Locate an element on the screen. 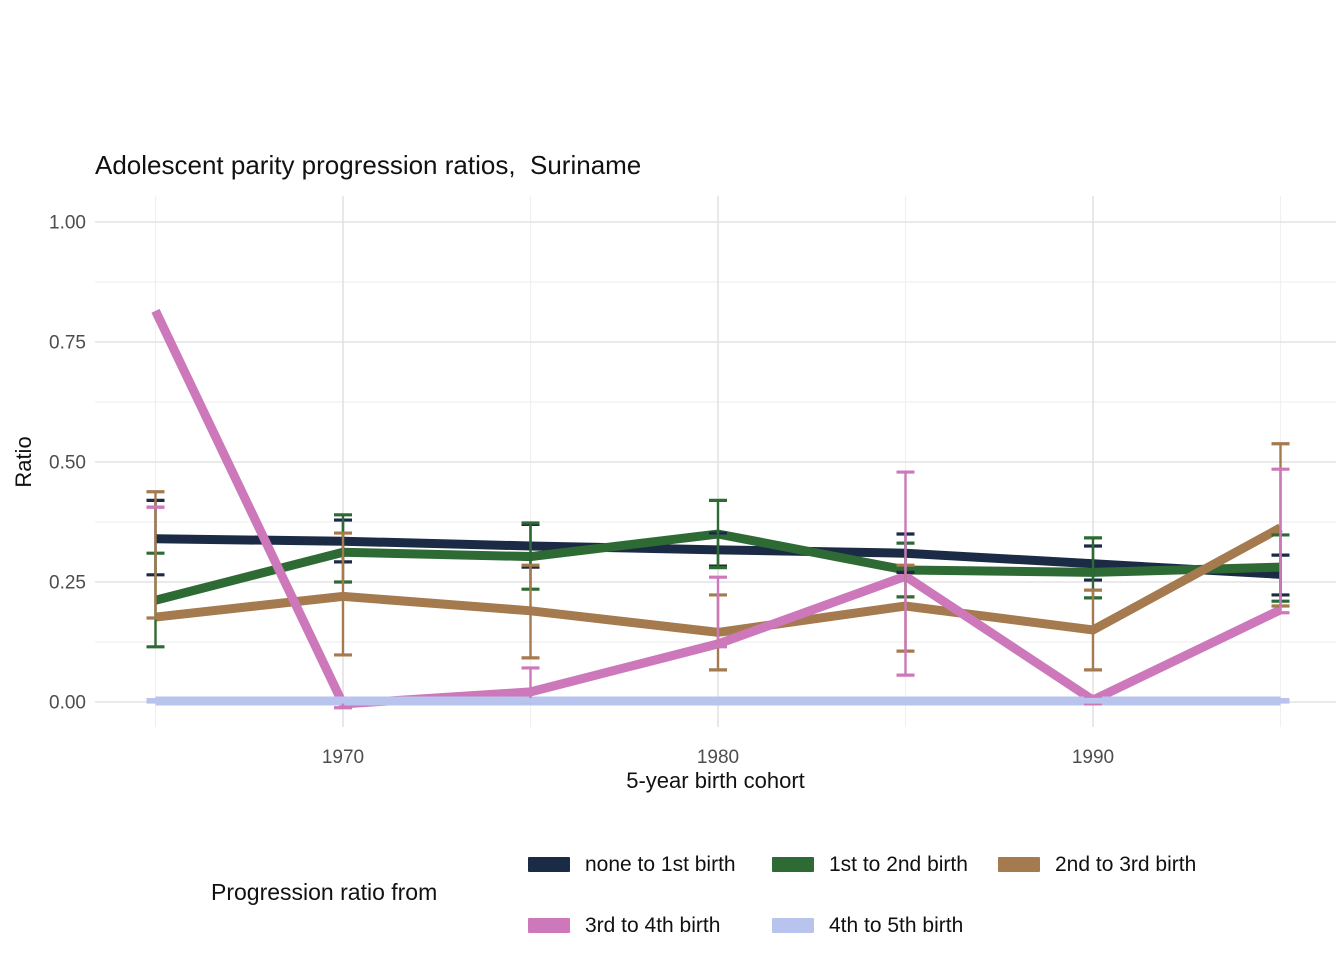  legend-swatch-1st-to-2nd-birth is located at coordinates (793, 864).